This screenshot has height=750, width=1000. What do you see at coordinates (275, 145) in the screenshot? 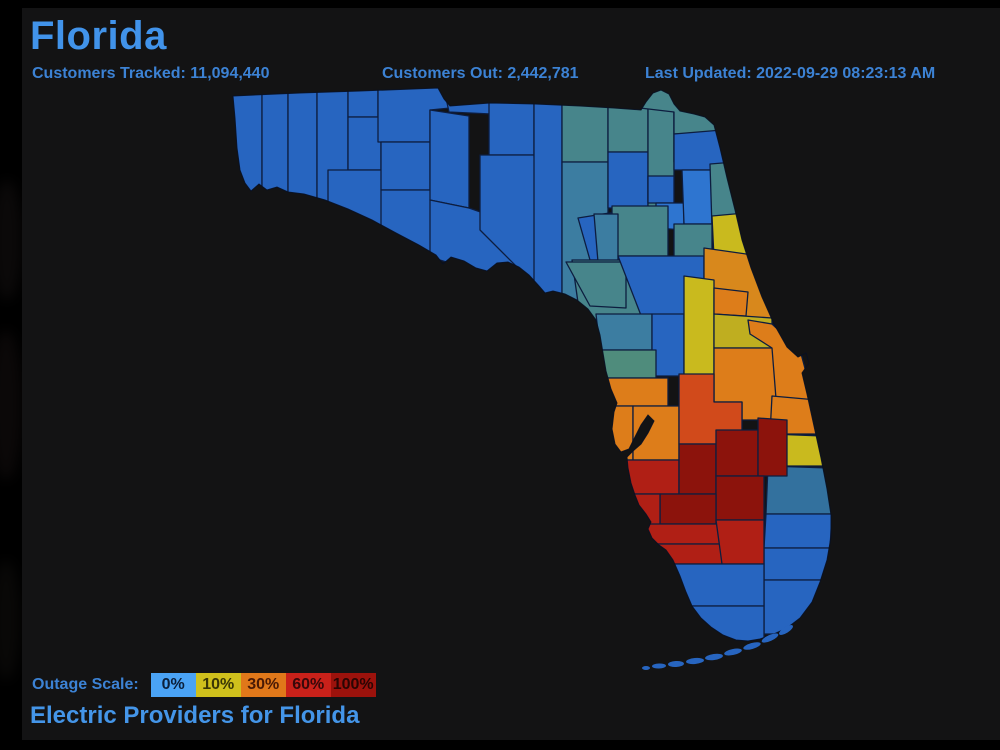
I see `county-santa-rosa` at bounding box center [275, 145].